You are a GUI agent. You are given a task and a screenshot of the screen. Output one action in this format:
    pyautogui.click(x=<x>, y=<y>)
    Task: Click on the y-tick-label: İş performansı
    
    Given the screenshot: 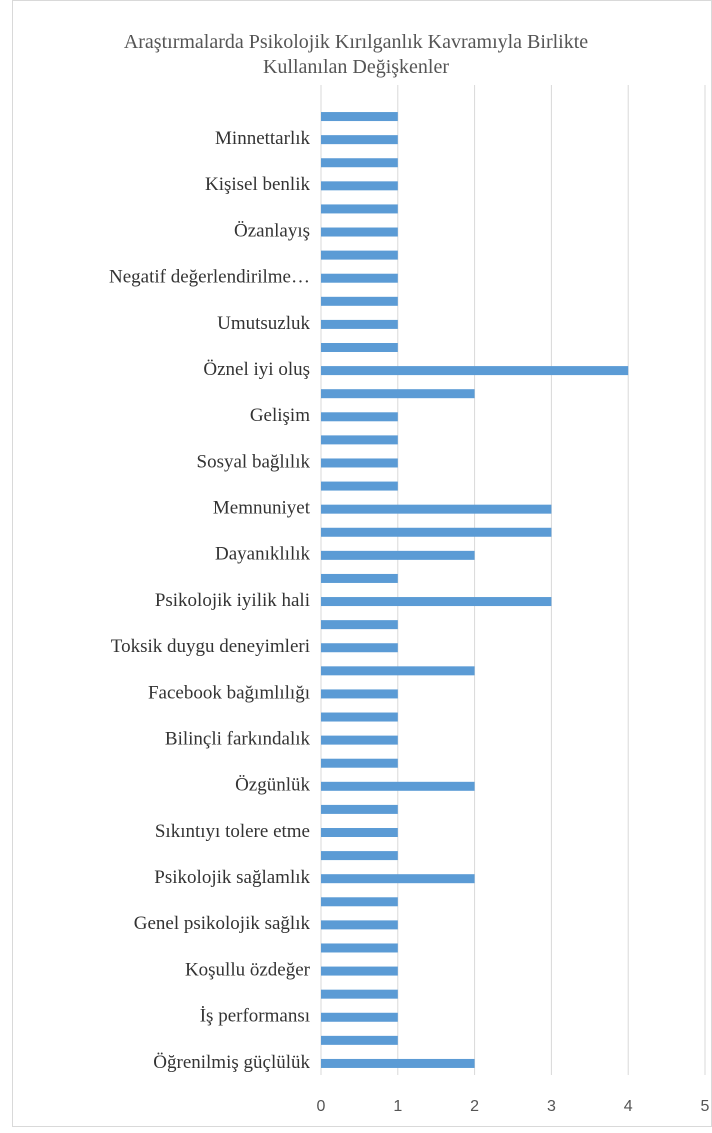 What is the action you would take?
    pyautogui.click(x=255, y=1016)
    